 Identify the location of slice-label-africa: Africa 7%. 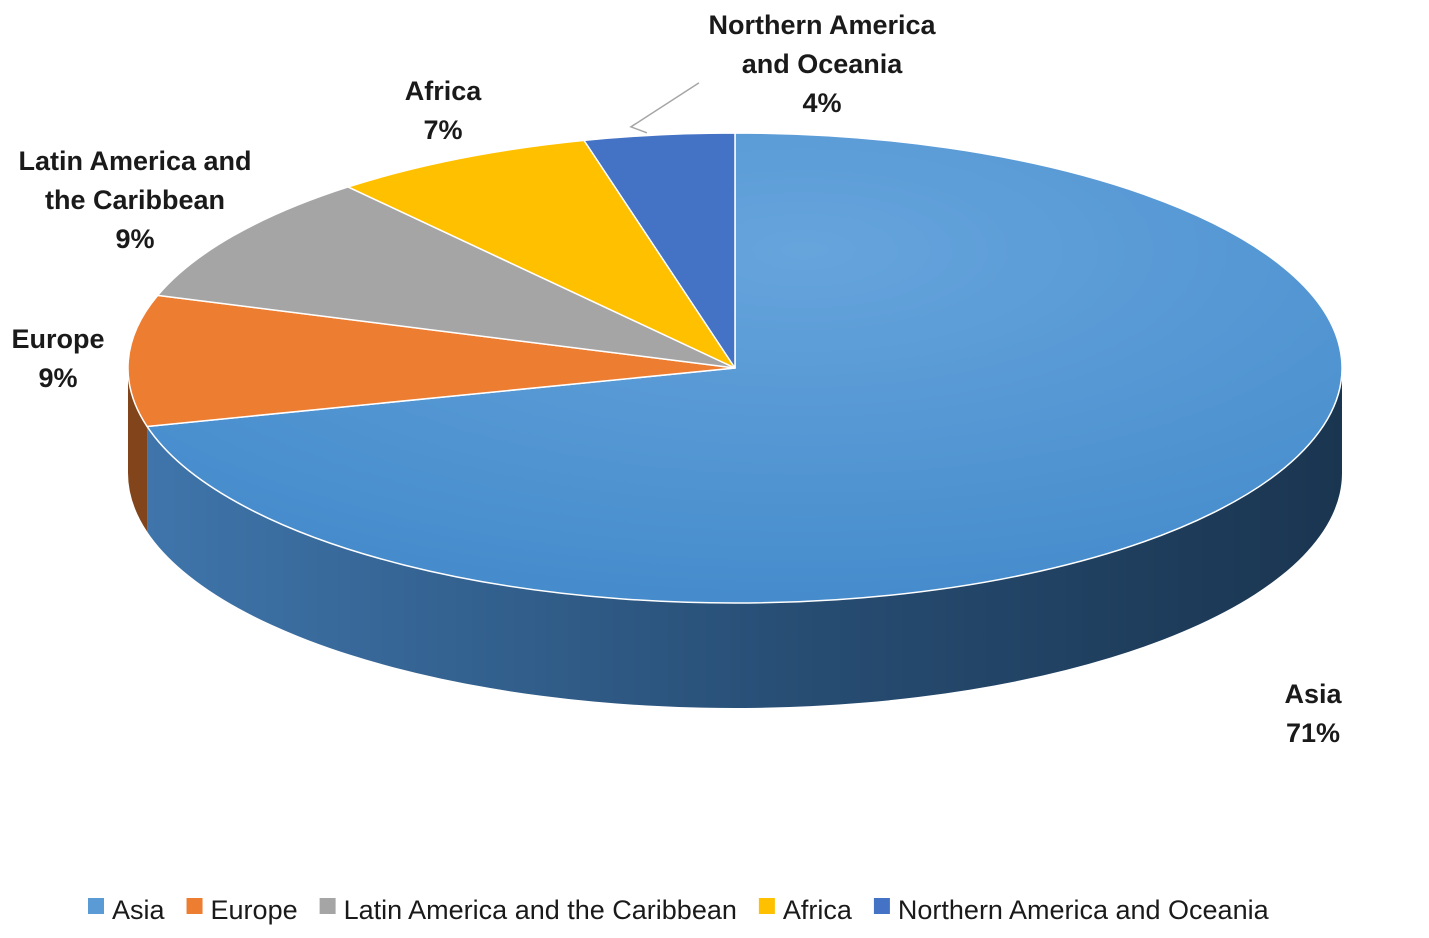
(444, 110).